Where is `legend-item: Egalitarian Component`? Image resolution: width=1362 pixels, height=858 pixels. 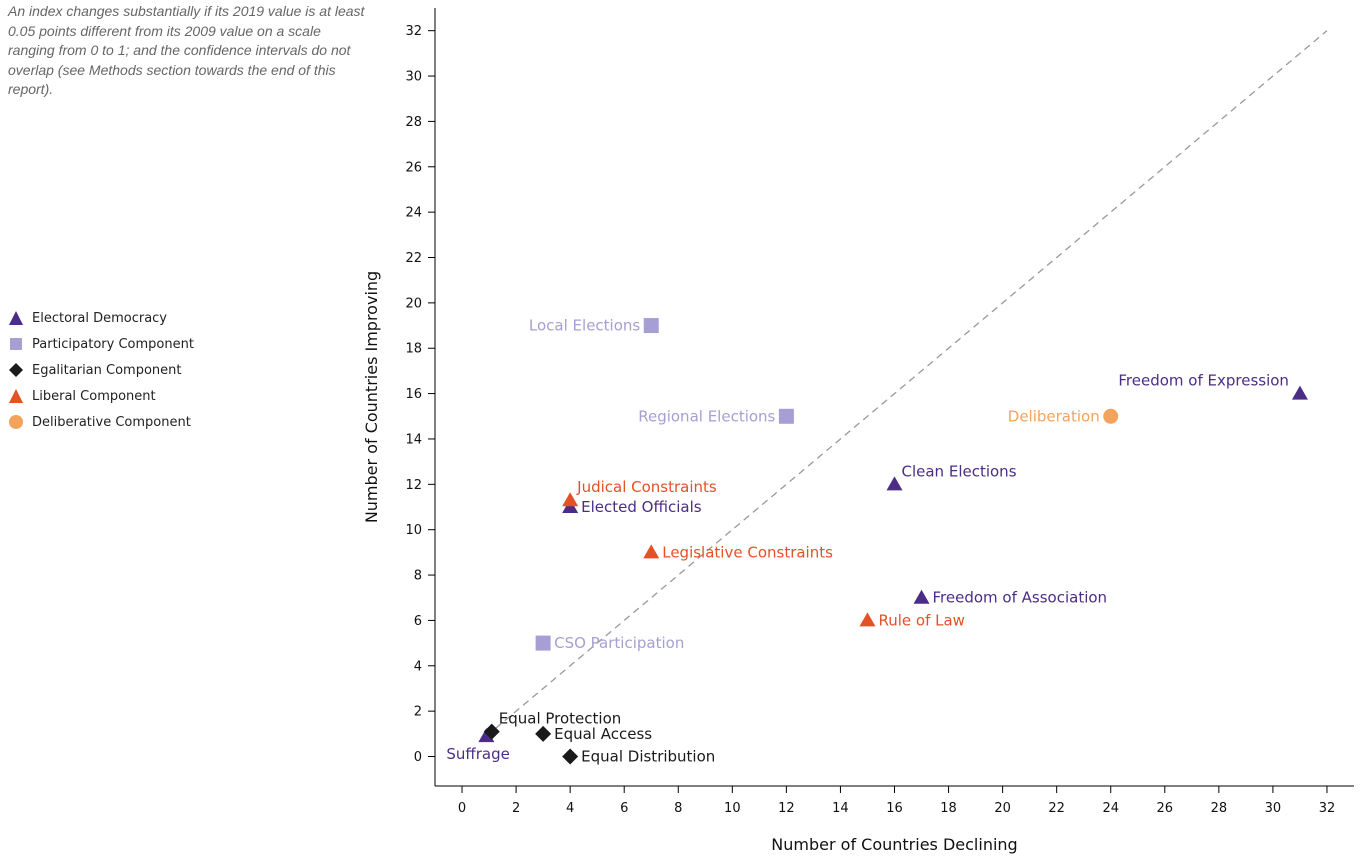
legend-item: Egalitarian Component is located at coordinates (101, 370).